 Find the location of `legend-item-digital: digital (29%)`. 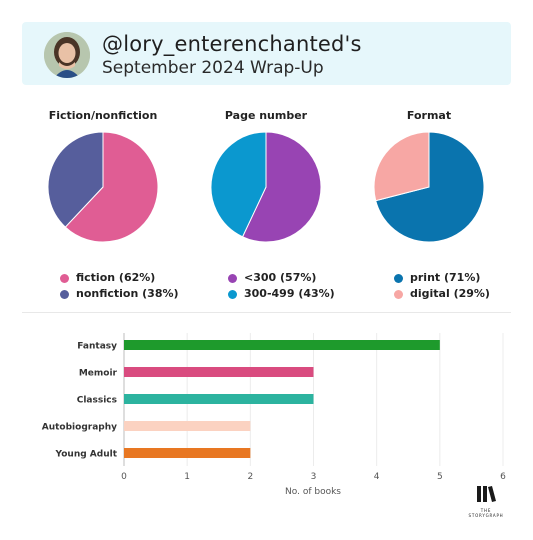

legend-item-digital: digital (29%) is located at coordinates (442, 294).